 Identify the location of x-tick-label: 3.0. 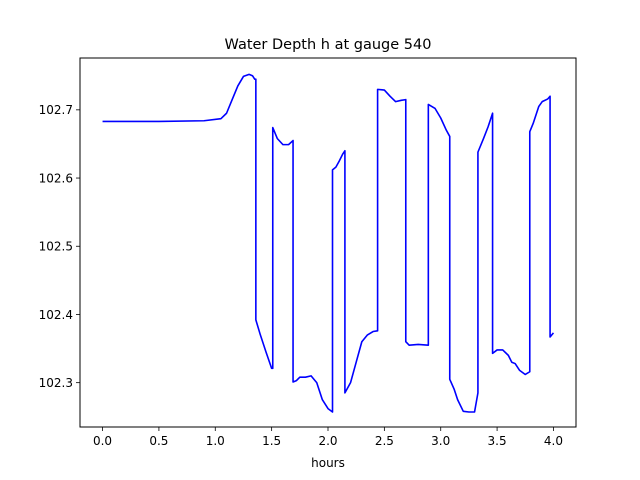
(440, 441).